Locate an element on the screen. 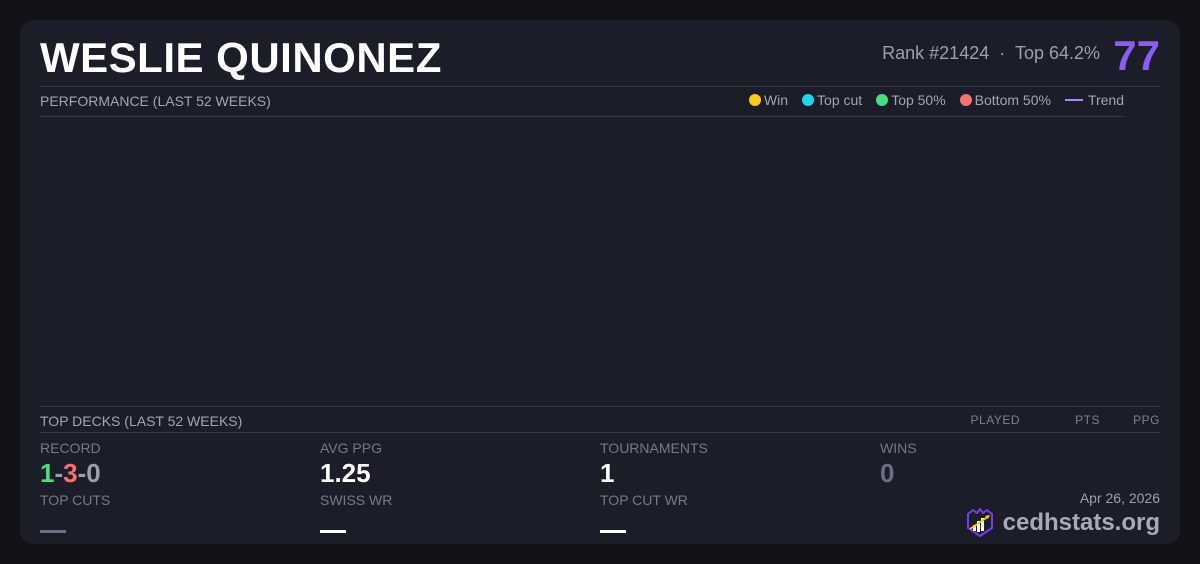 Image resolution: width=1200 pixels, height=564 pixels. legend-trend: Trend is located at coordinates (1094, 100).